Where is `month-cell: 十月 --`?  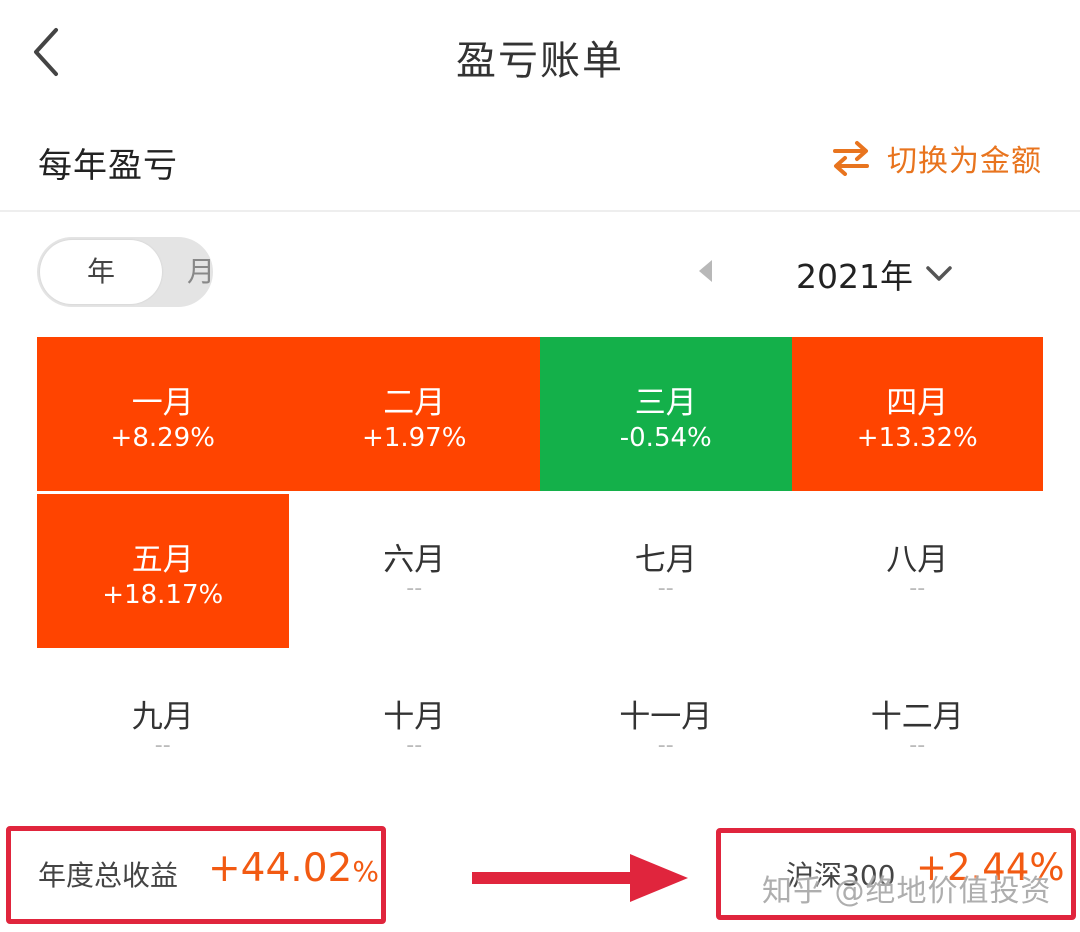 month-cell: 十月 -- is located at coordinates (415, 728).